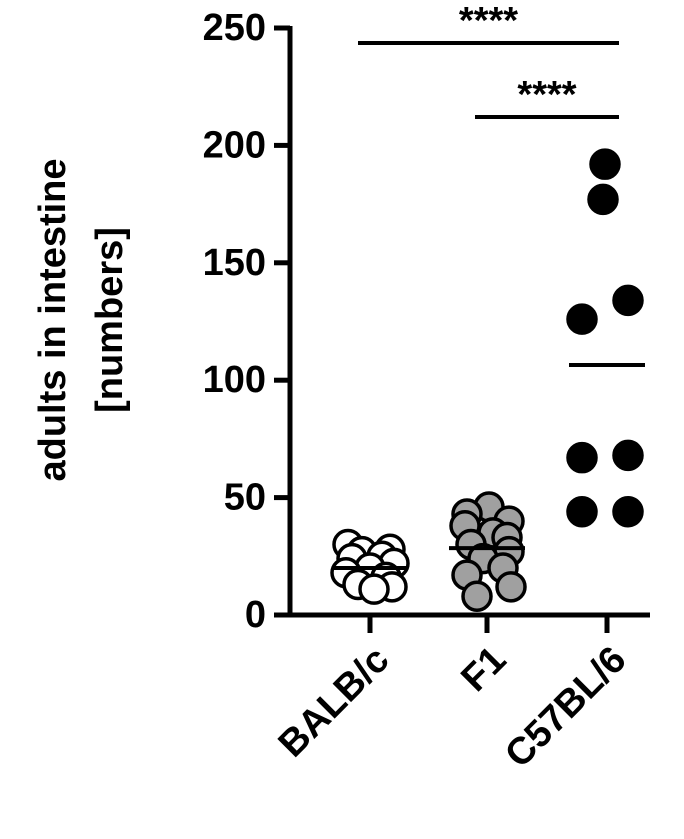 The height and width of the screenshot is (839, 684). What do you see at coordinates (53, 319) in the screenshot?
I see `y-axis-label: adults in intestine` at bounding box center [53, 319].